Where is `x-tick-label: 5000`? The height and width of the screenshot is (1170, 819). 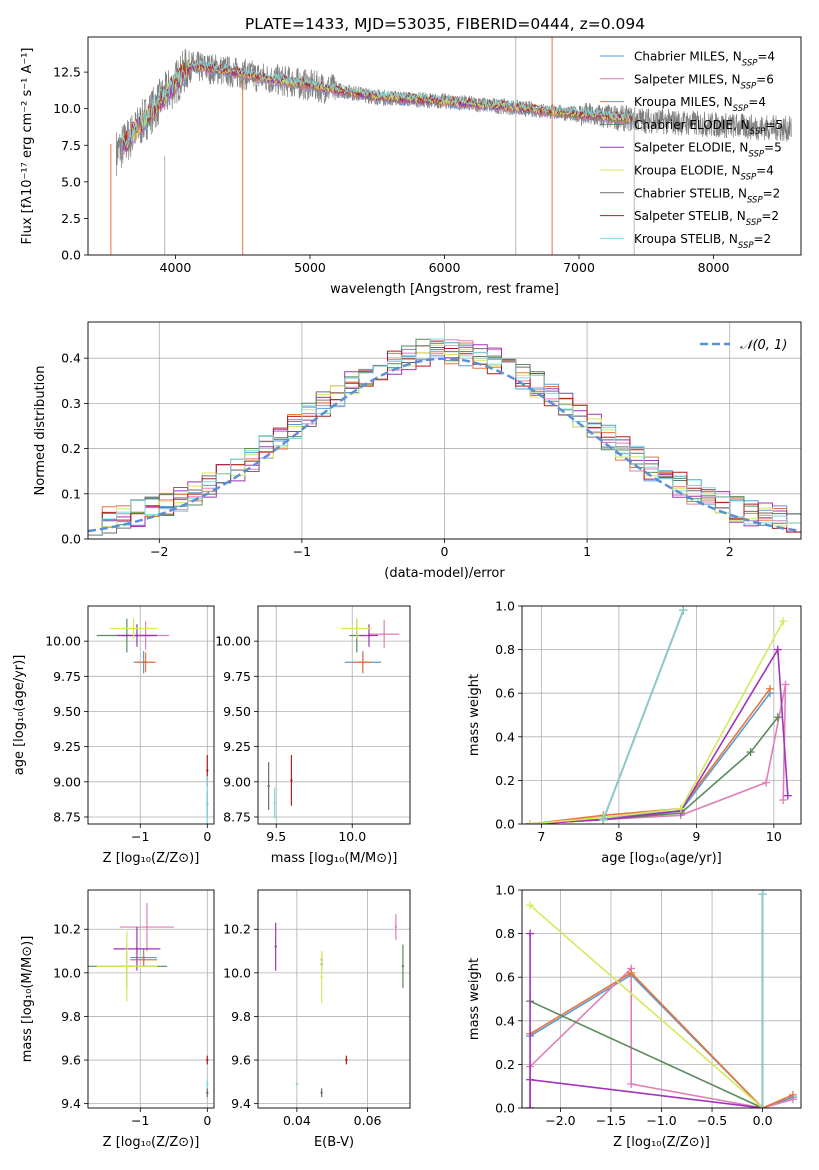 x-tick-label: 5000 is located at coordinates (310, 267).